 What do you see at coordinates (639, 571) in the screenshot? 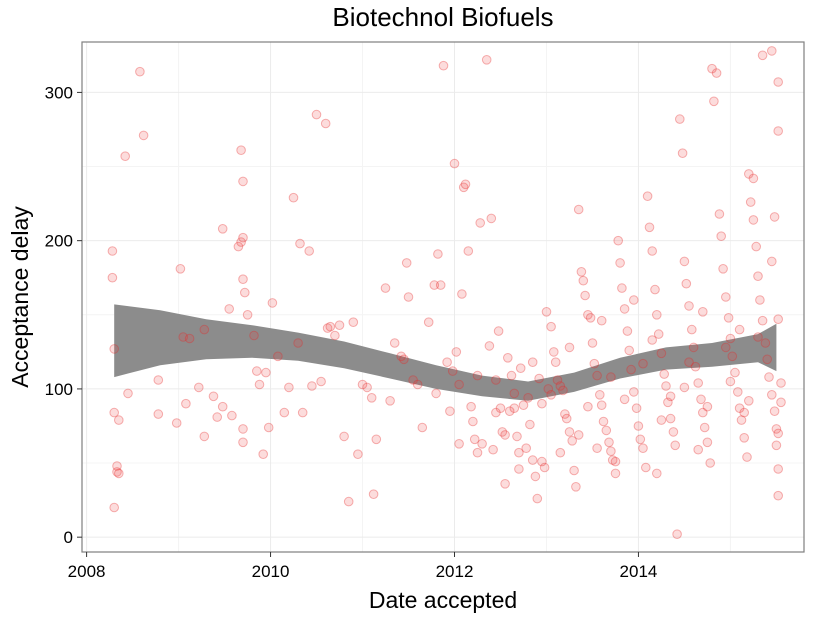
I see `x-tick-label: 2014` at bounding box center [639, 571].